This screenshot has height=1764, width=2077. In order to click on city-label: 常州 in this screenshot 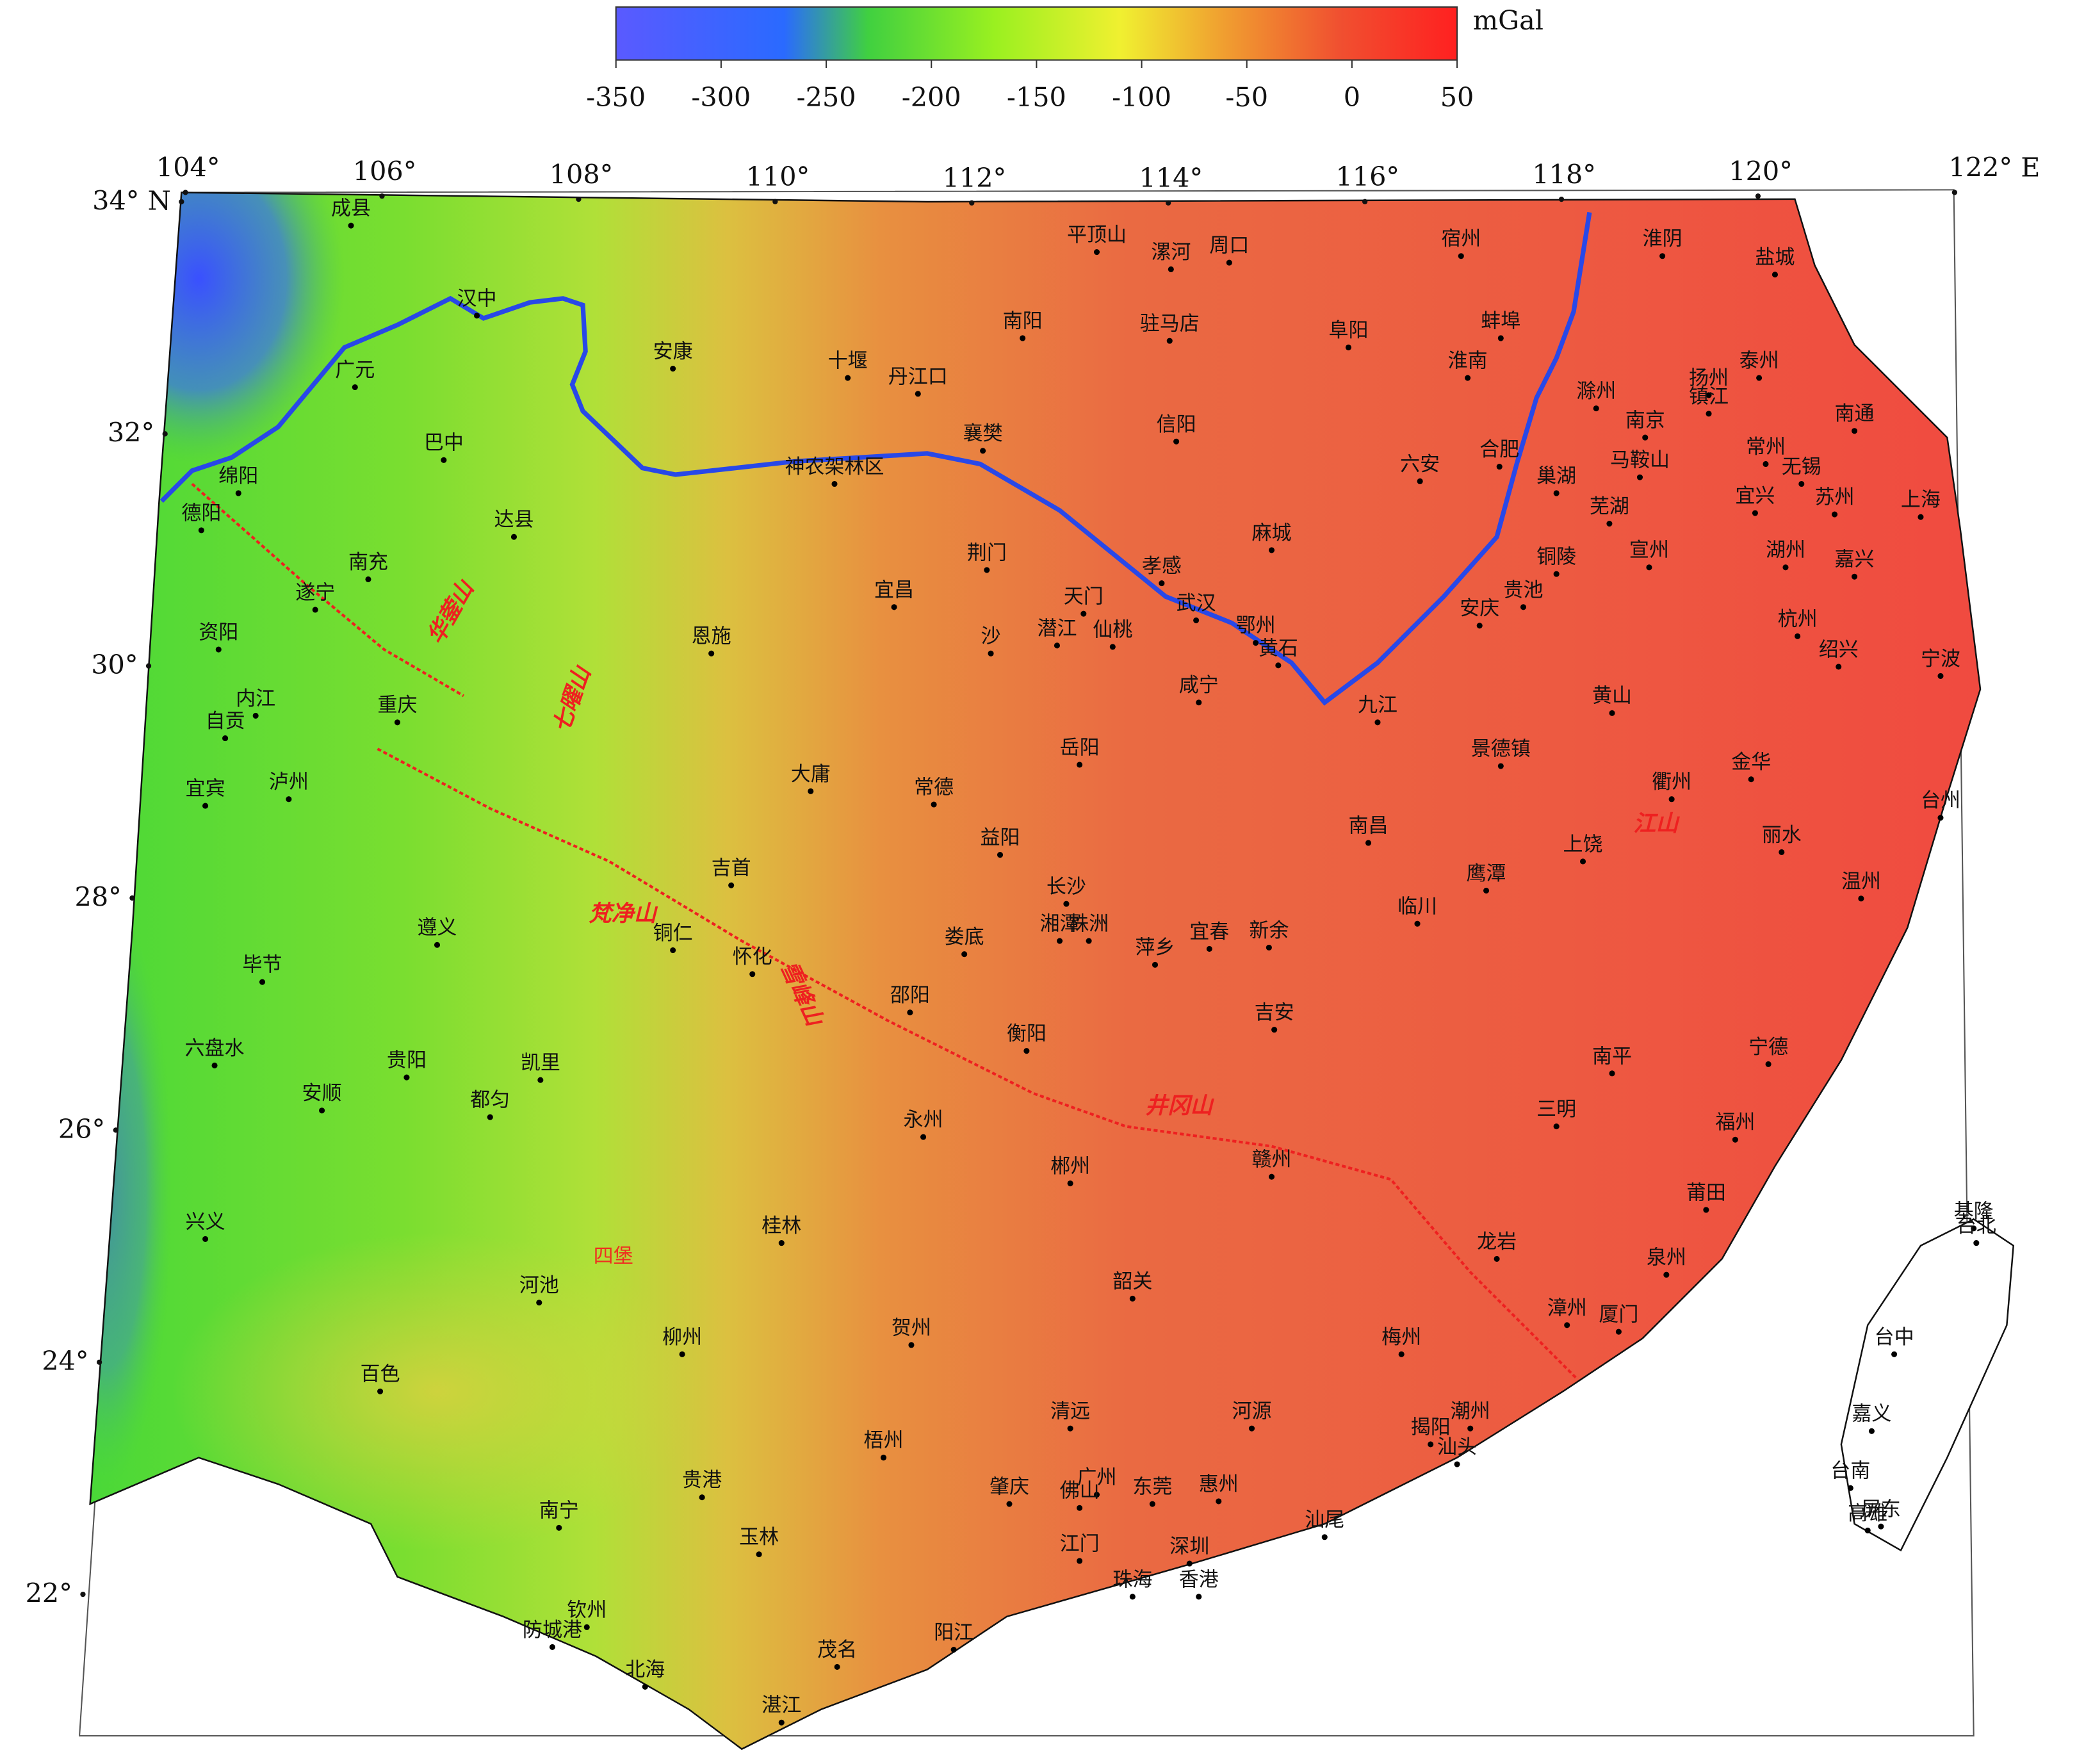, I will do `click(1766, 447)`.